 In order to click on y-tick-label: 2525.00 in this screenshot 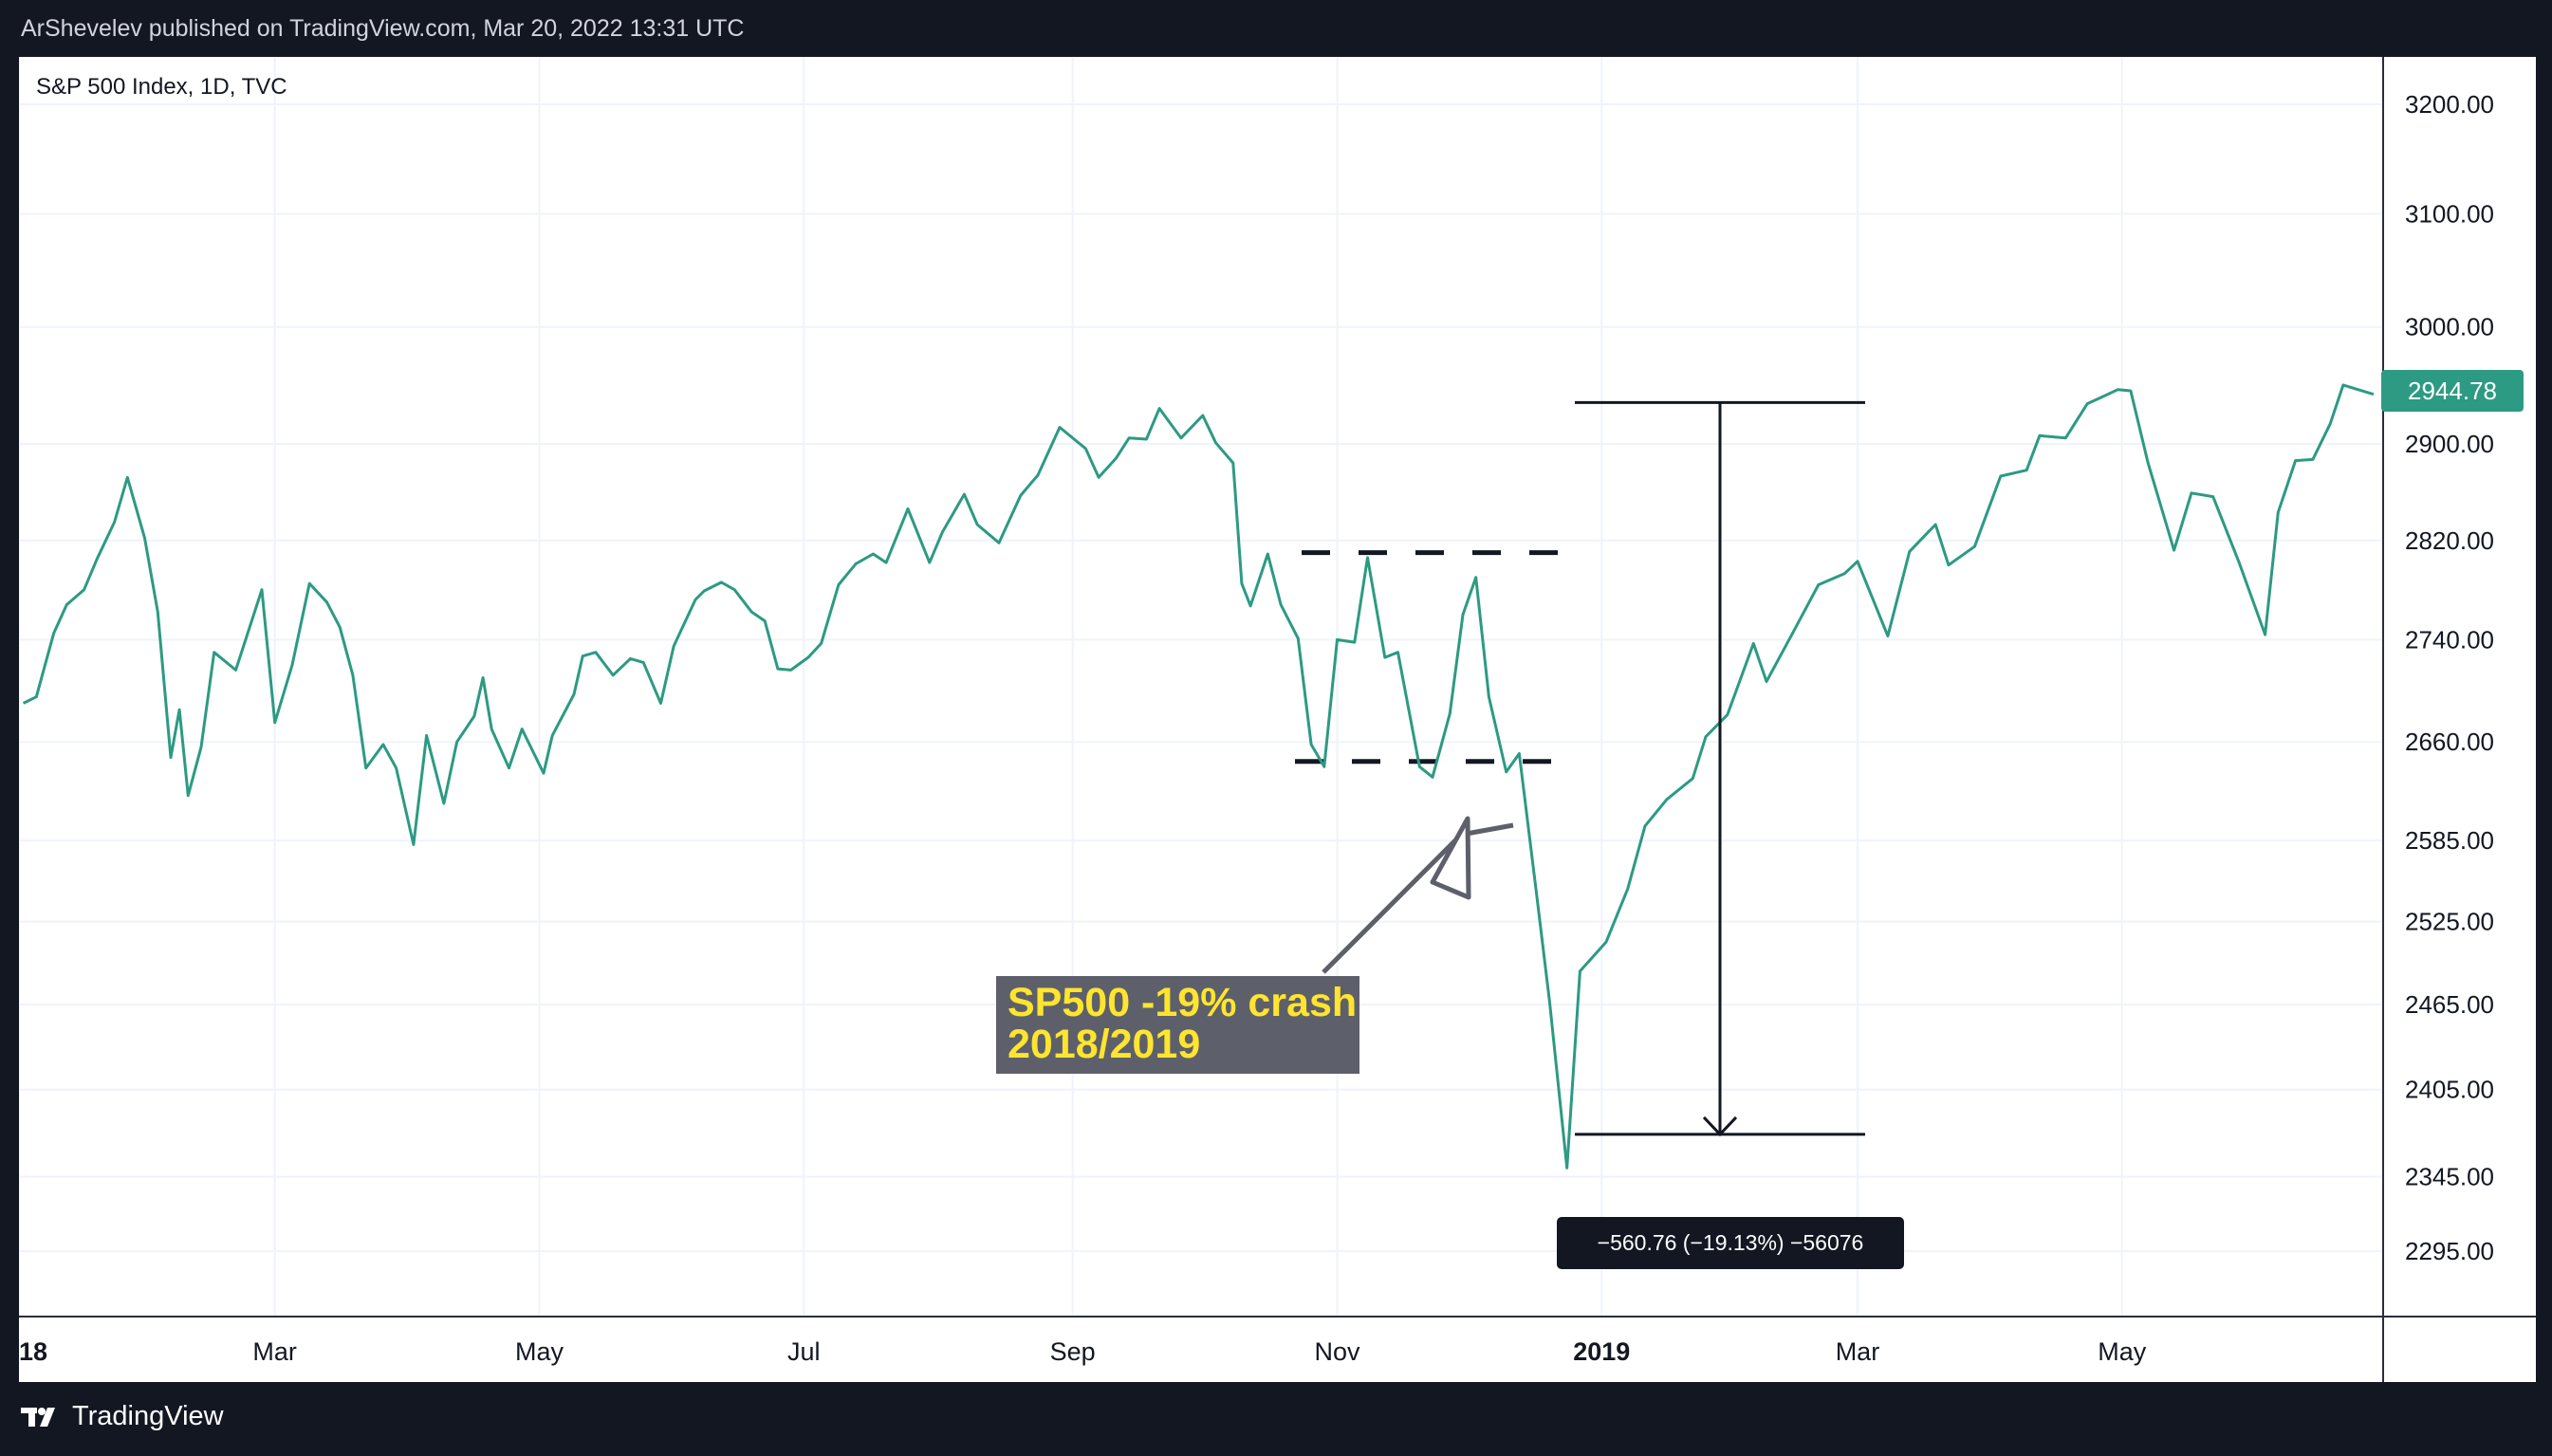, I will do `click(2449, 922)`.